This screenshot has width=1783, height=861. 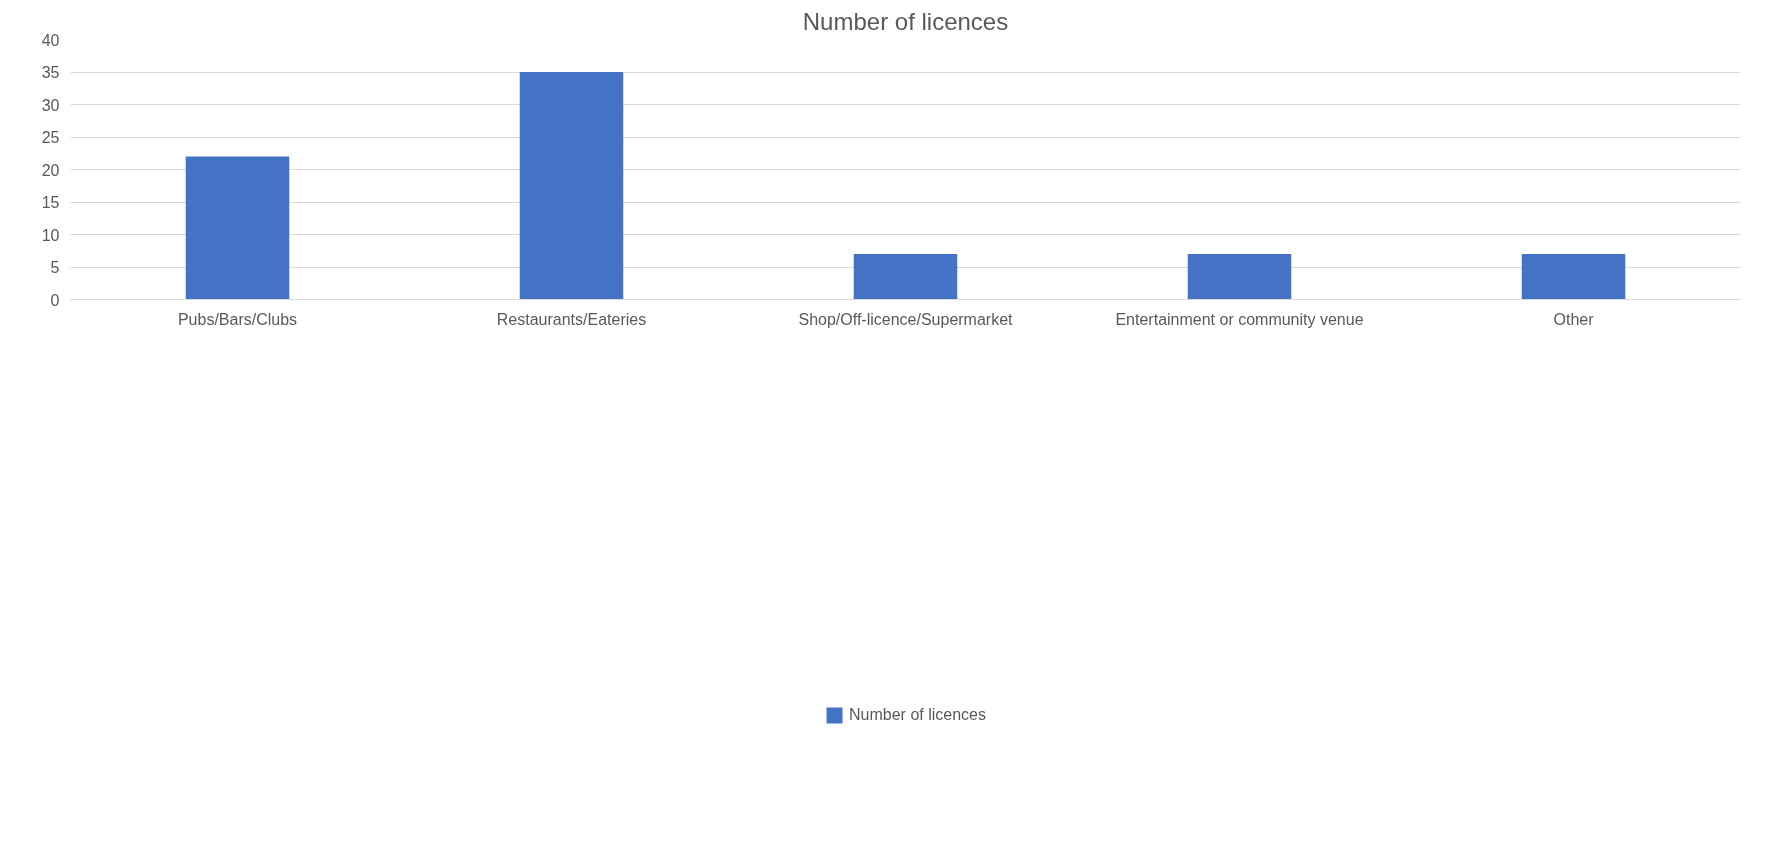 I want to click on x-tick-label: Pubs/Bars/Clubs, so click(x=237, y=319).